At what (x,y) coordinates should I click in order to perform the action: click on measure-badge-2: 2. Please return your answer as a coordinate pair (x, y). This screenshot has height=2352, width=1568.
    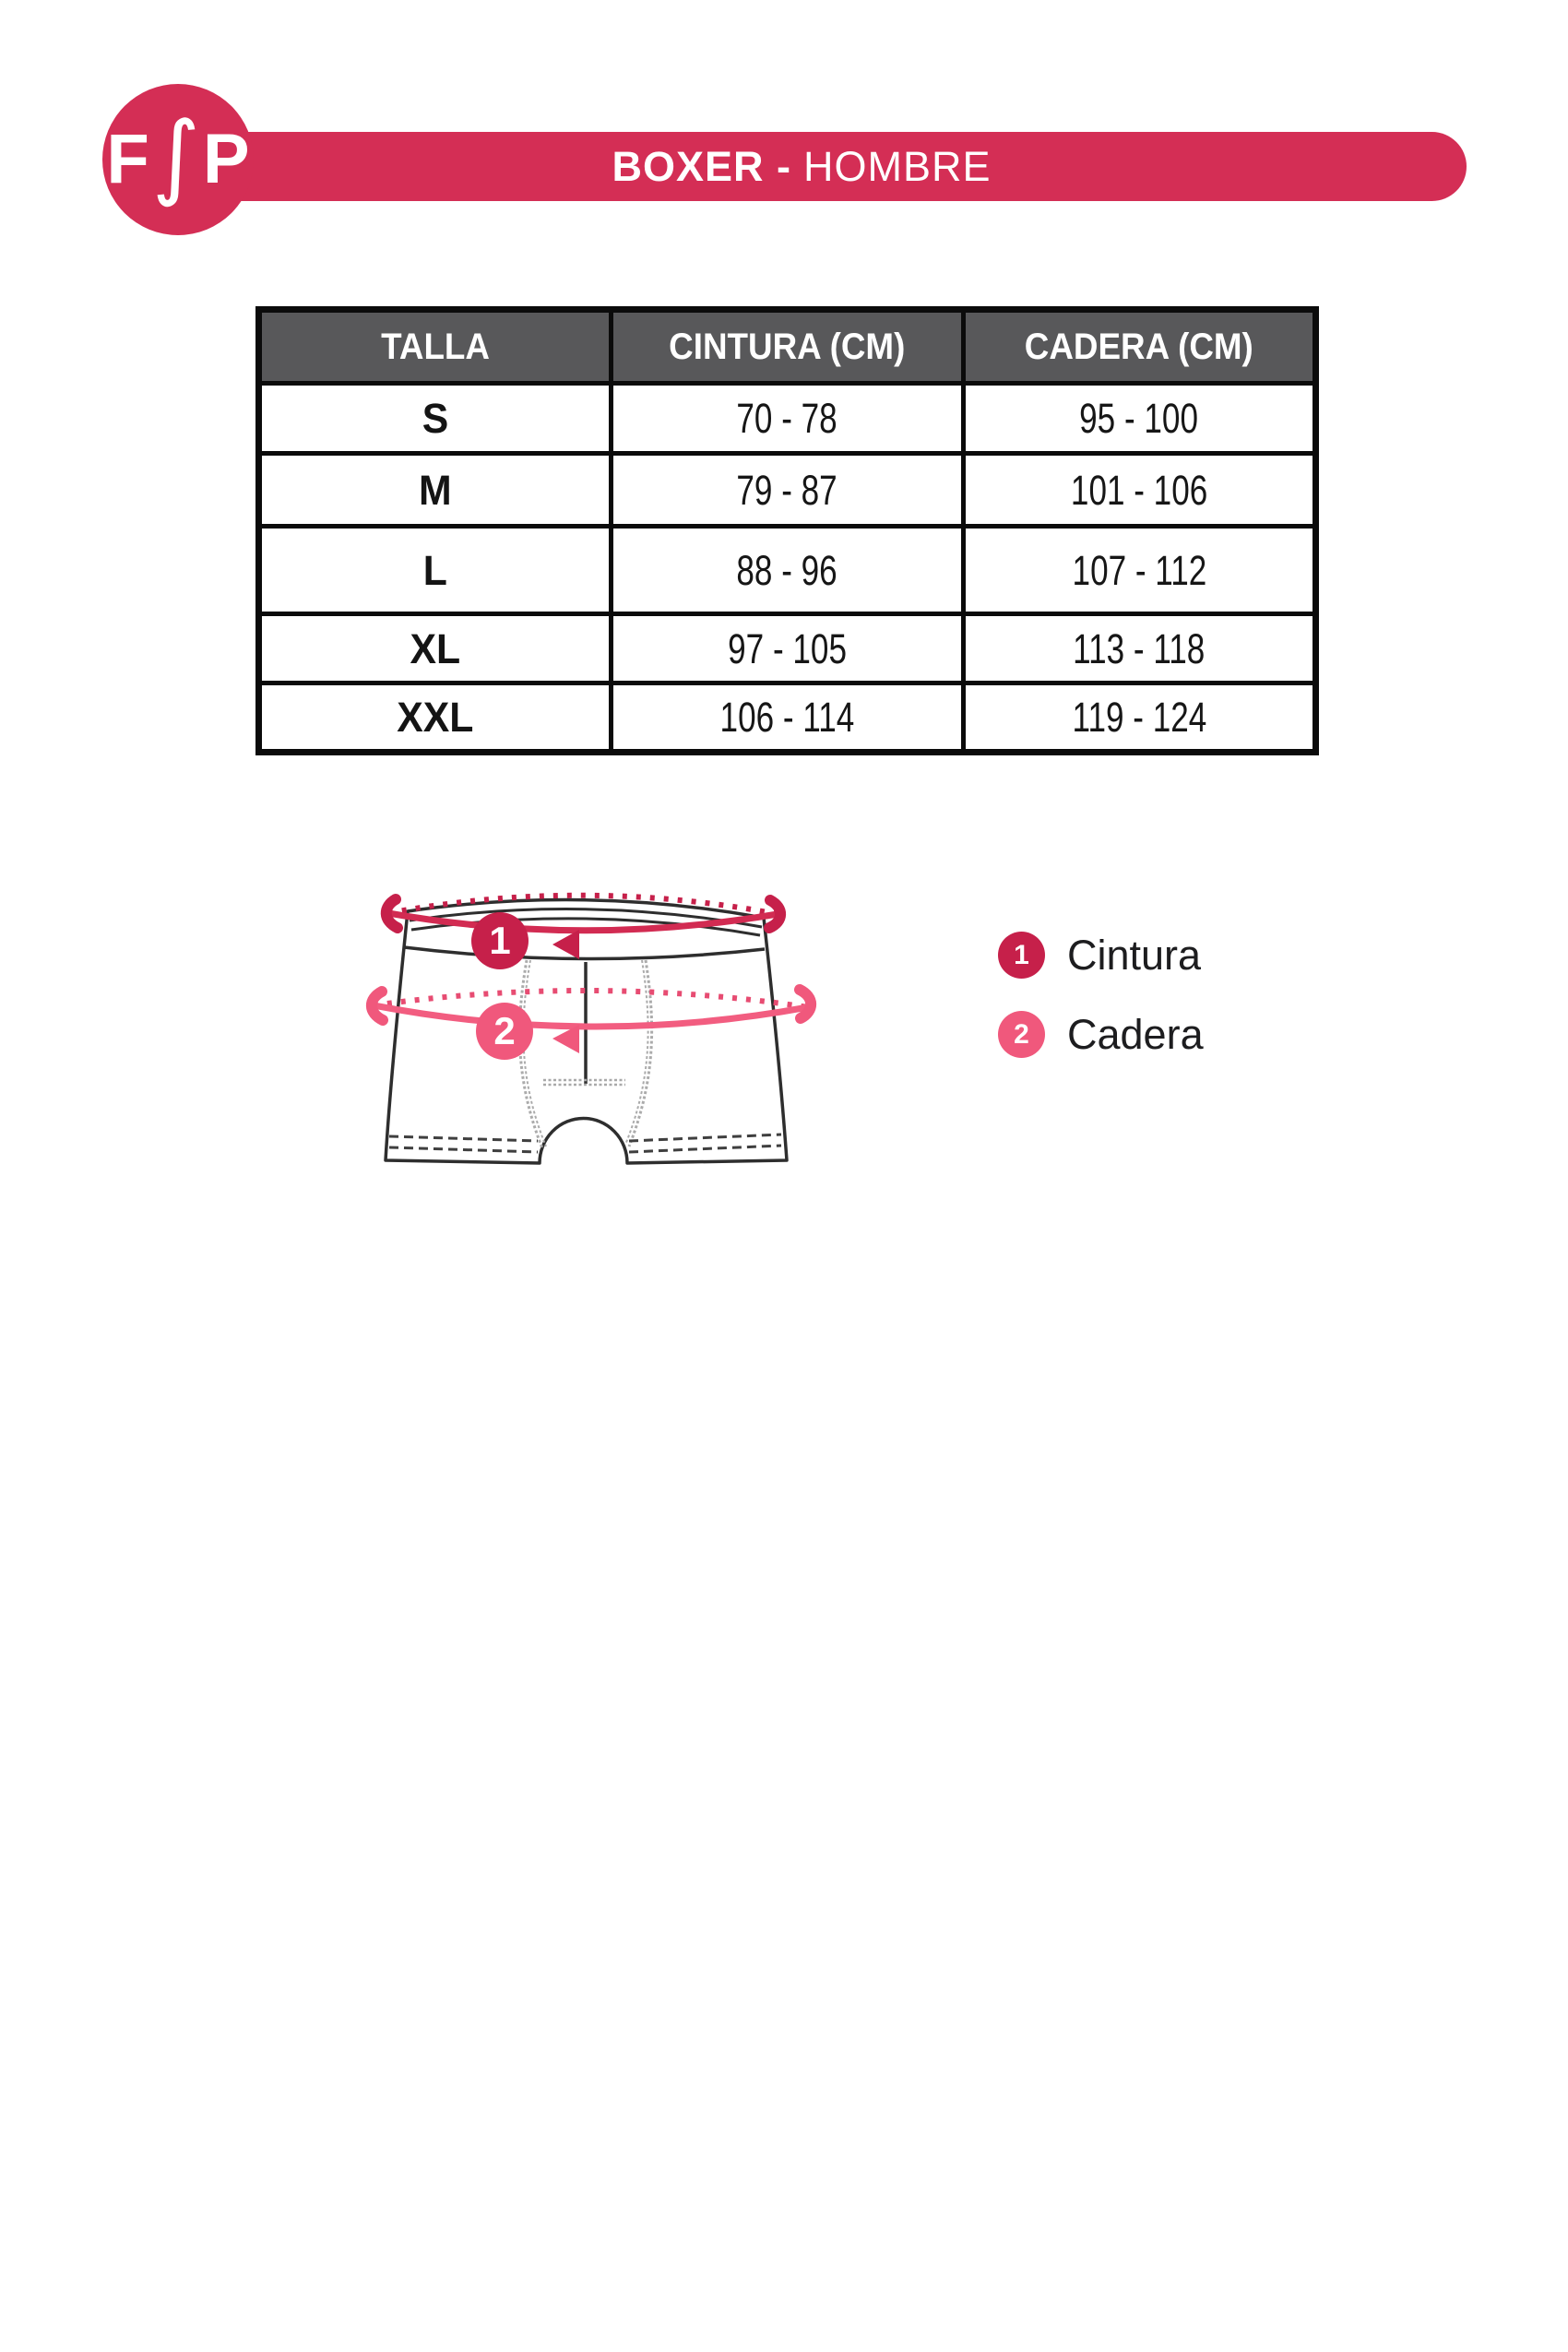
    Looking at the image, I should click on (504, 1031).